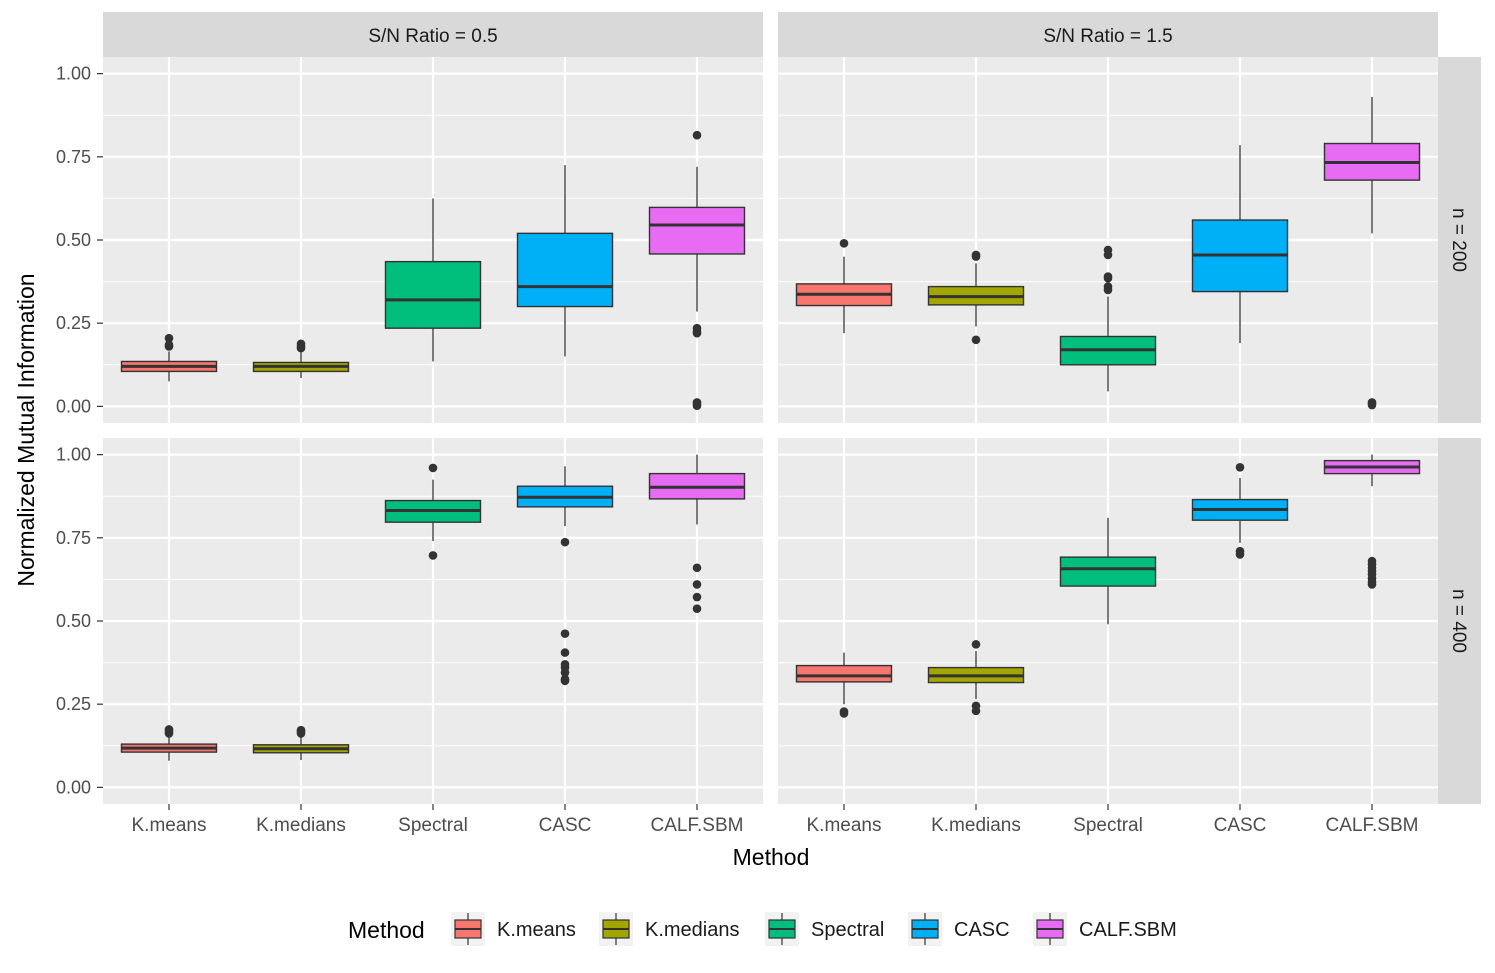  I want to click on legend-label: CALF.SBM, so click(1128, 930).